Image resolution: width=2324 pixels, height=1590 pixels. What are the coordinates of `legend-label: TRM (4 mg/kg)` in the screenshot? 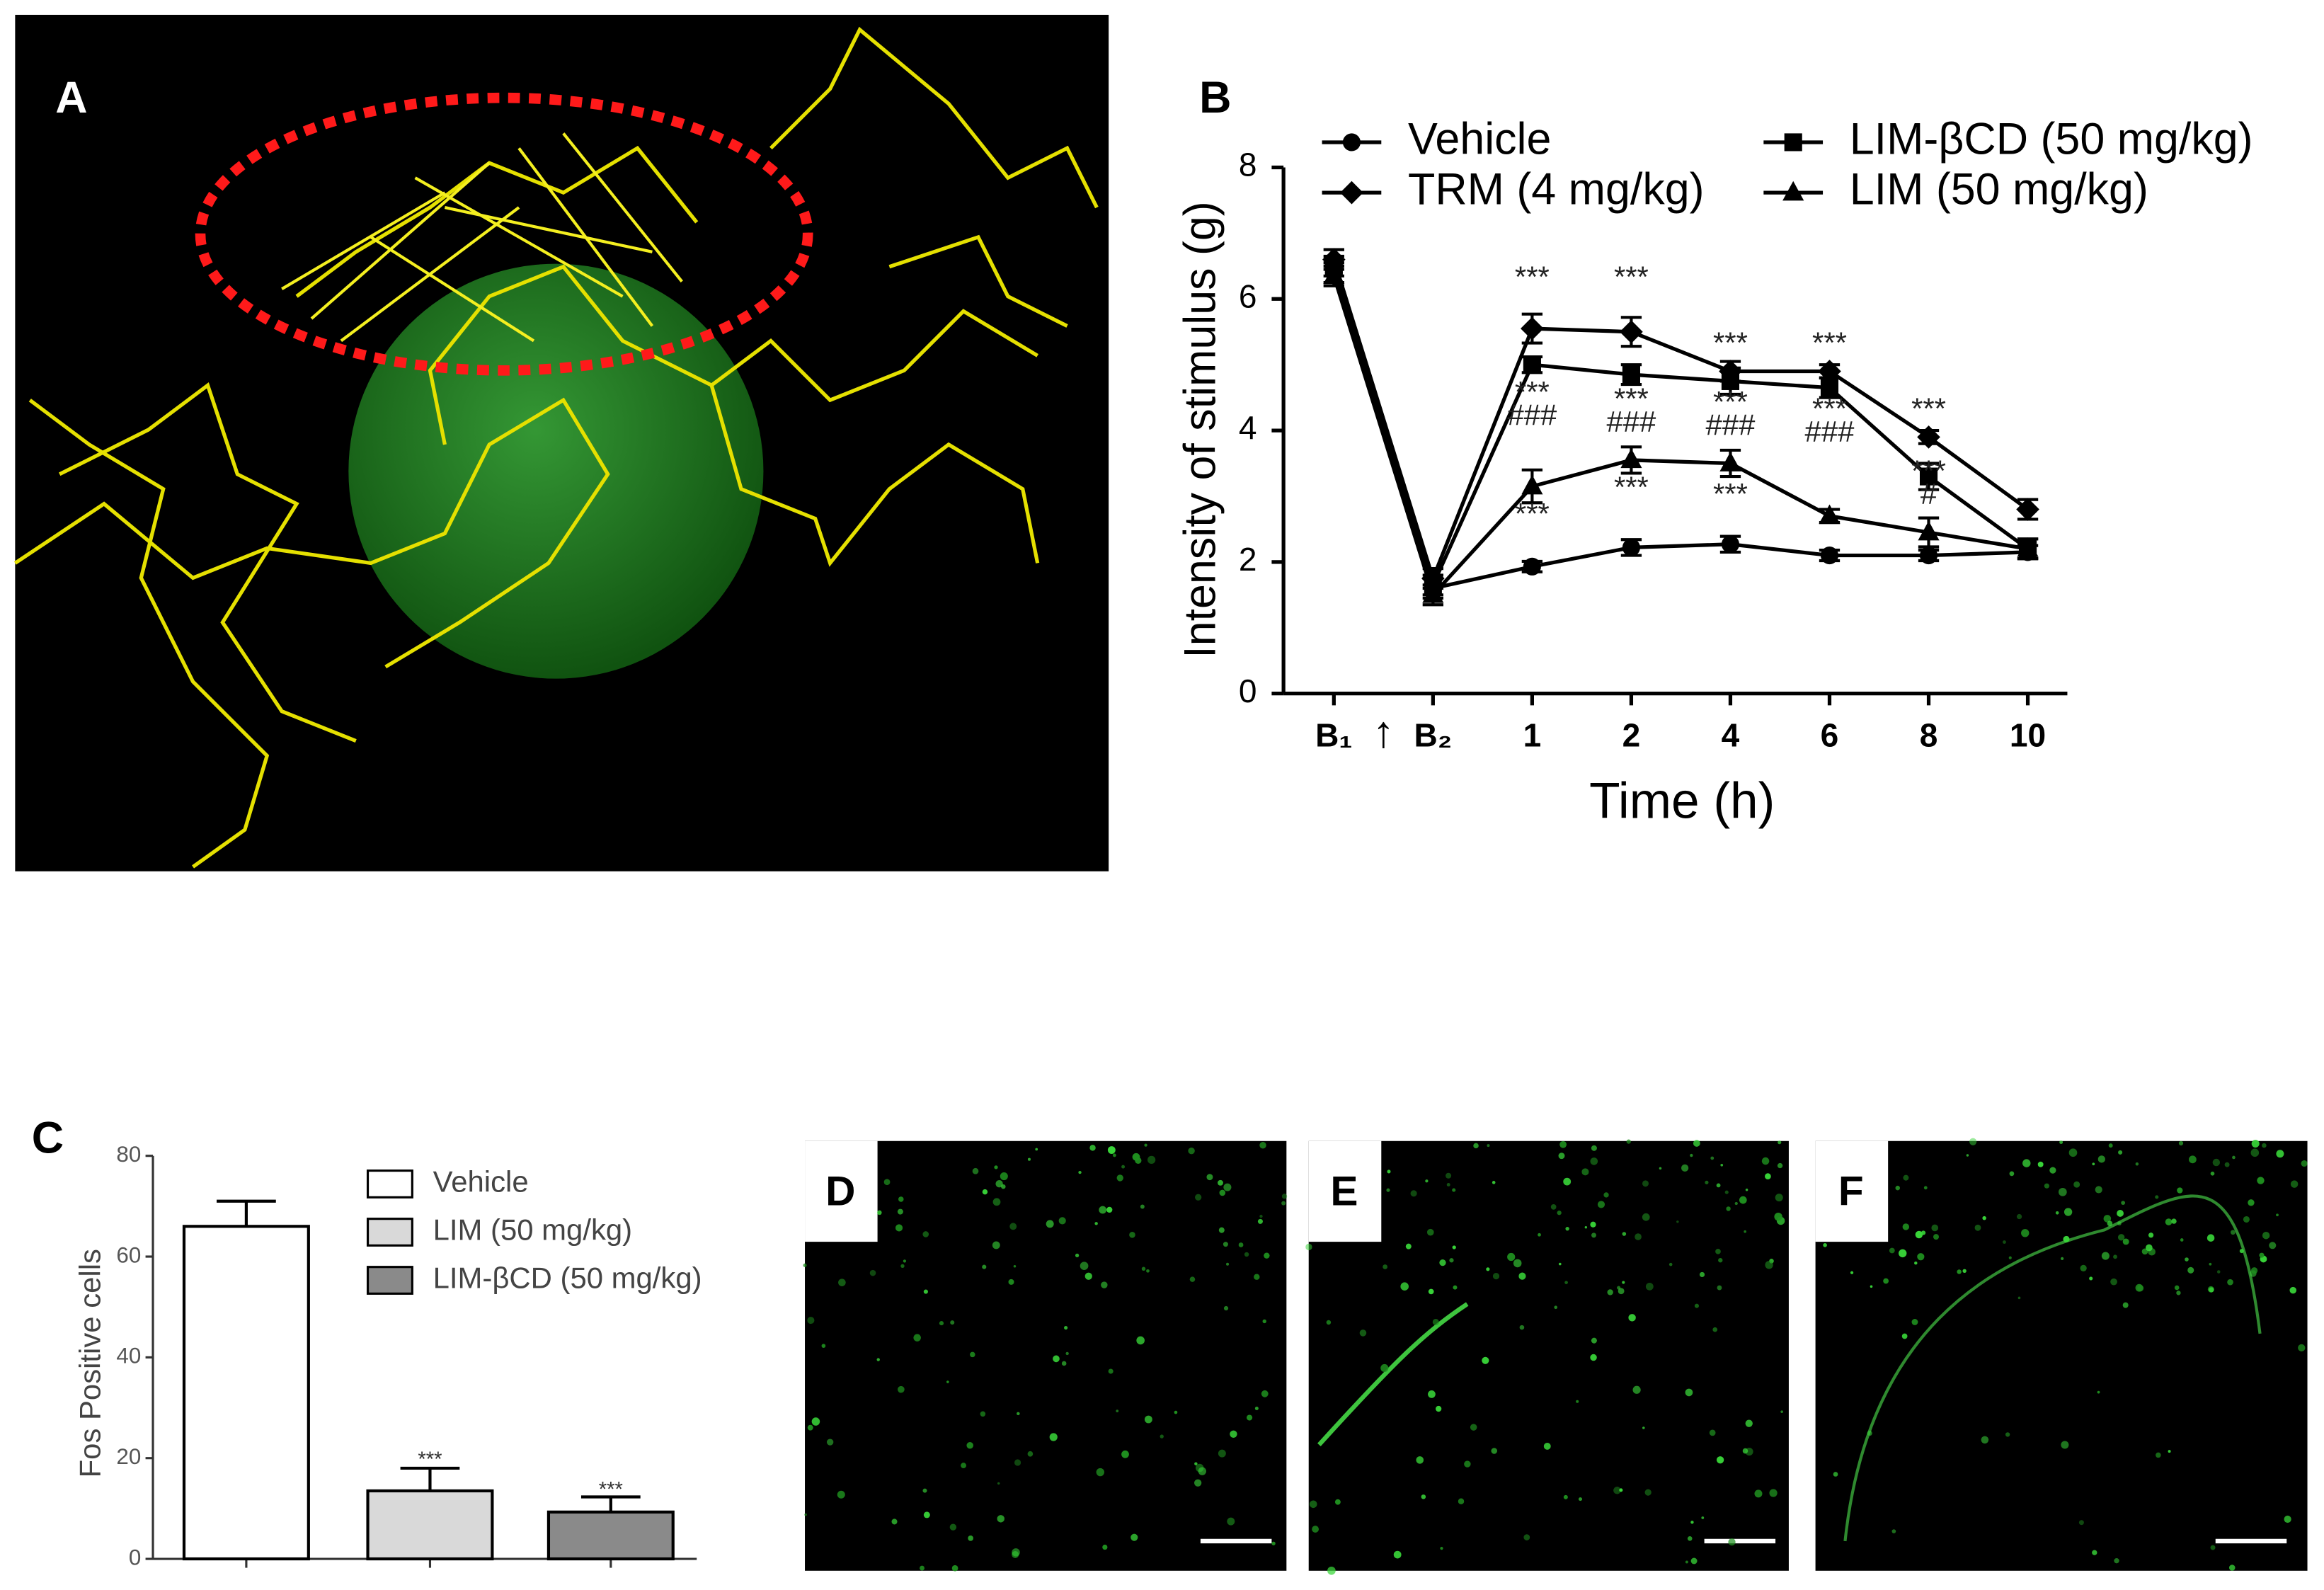 It's located at (1556, 190).